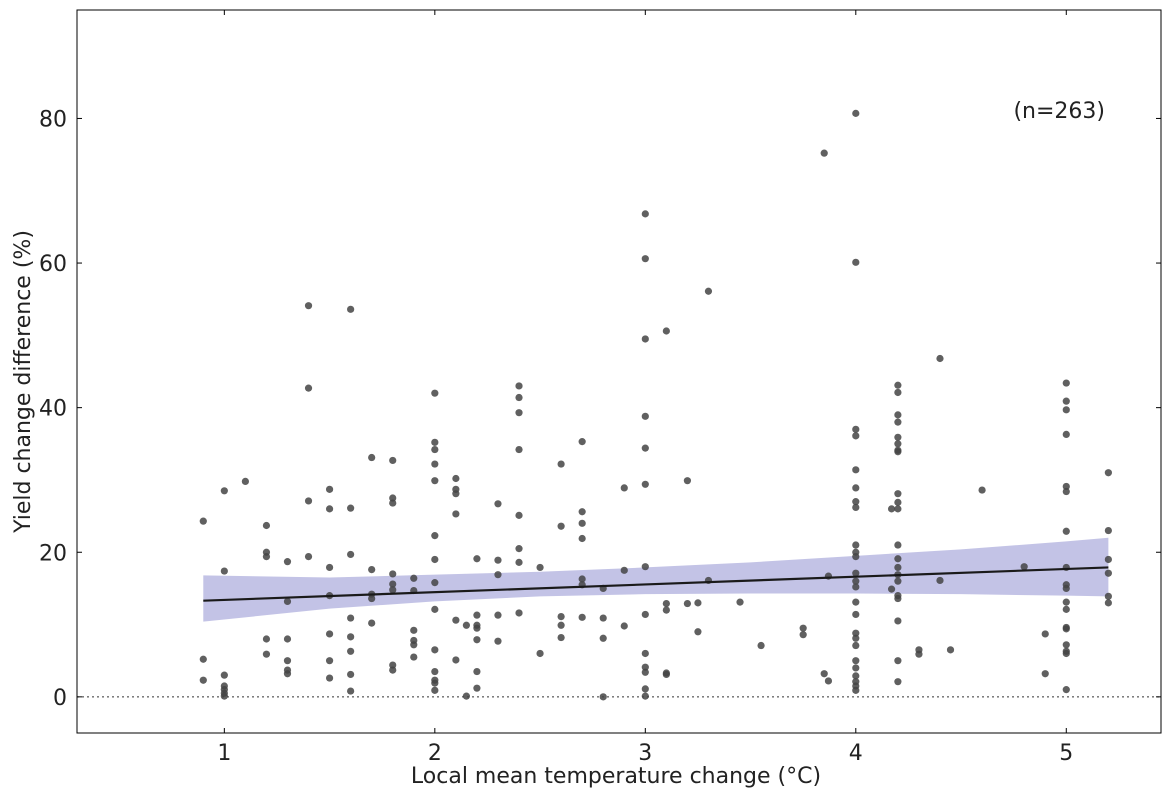 The width and height of the screenshot is (1163, 791). I want to click on x-tick-label: 3, so click(645, 753).